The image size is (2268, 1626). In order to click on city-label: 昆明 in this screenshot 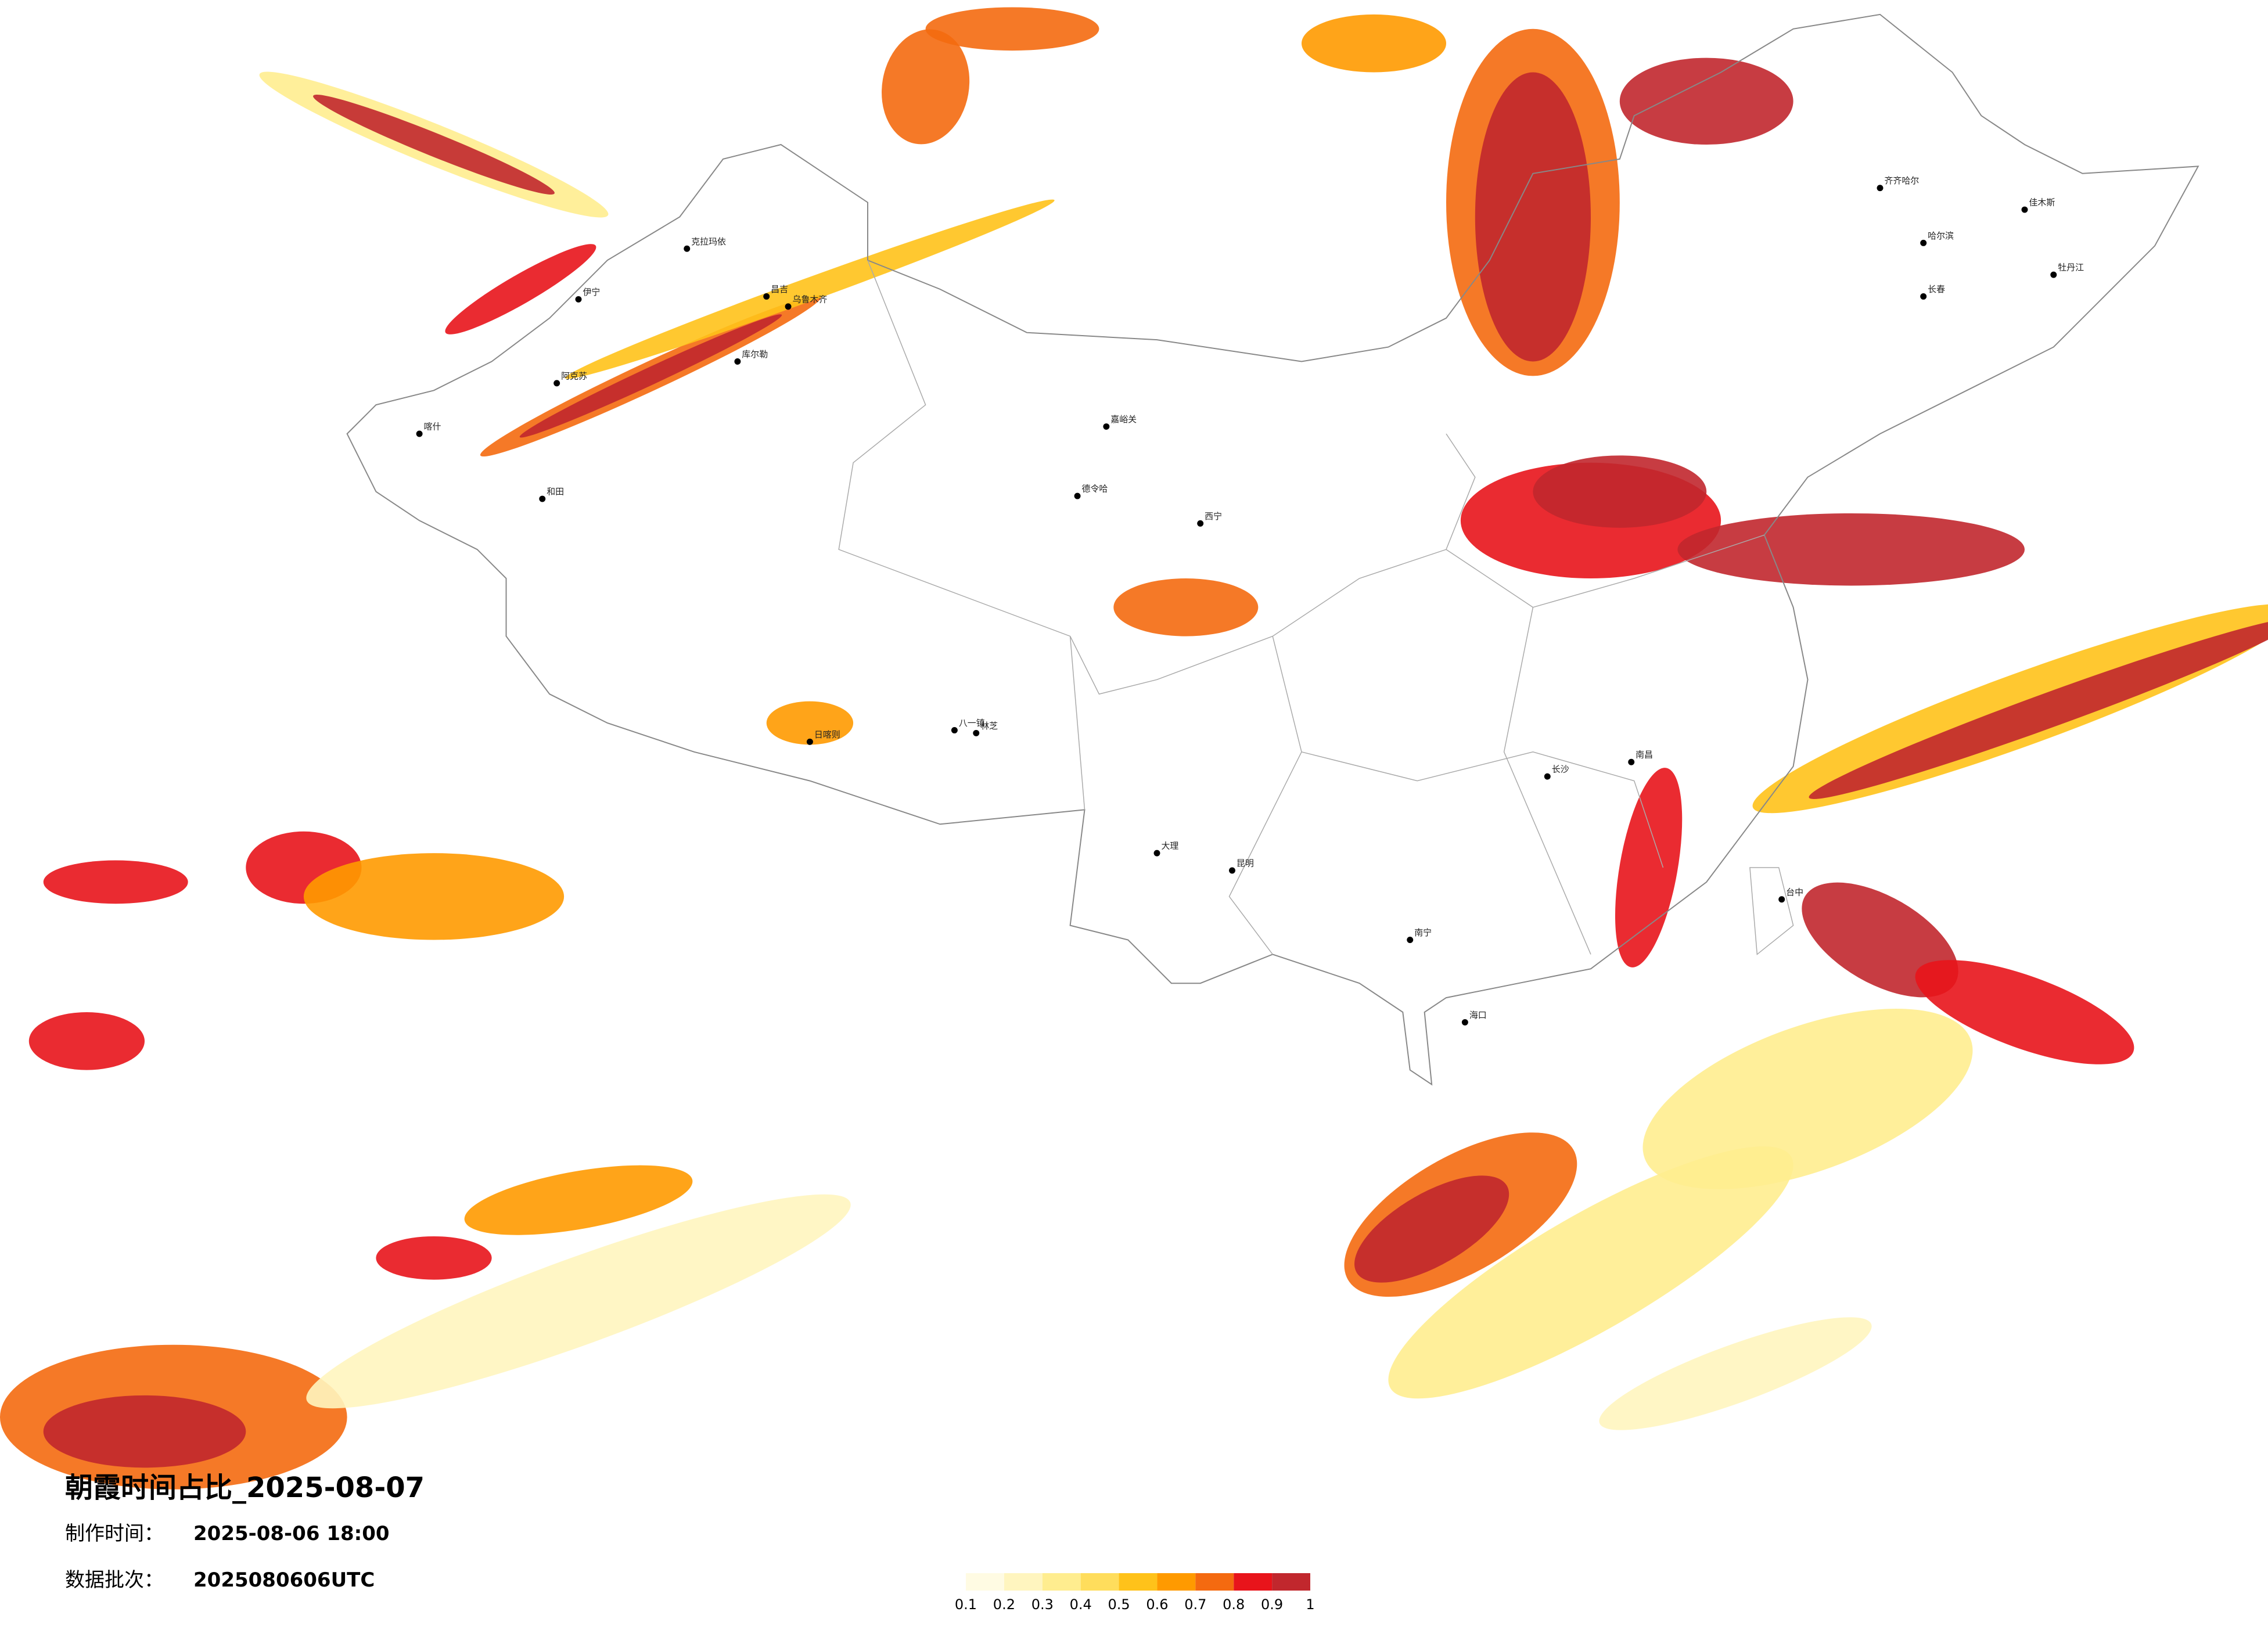, I will do `click(1245, 864)`.